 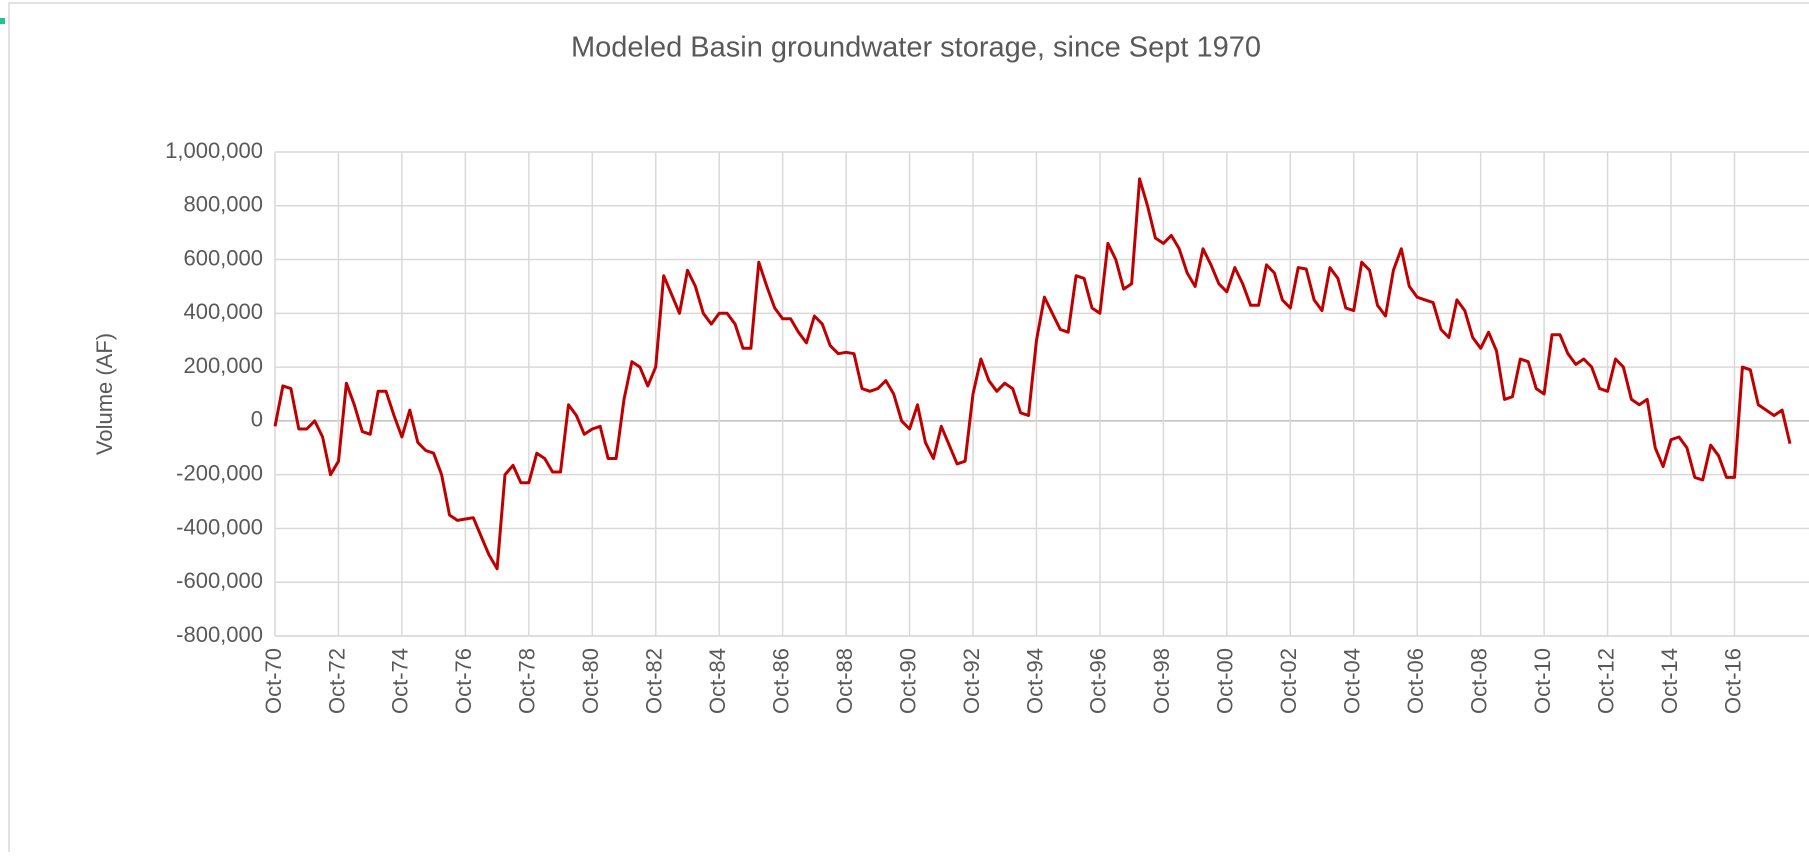 I want to click on selection-handle, so click(x=2, y=21).